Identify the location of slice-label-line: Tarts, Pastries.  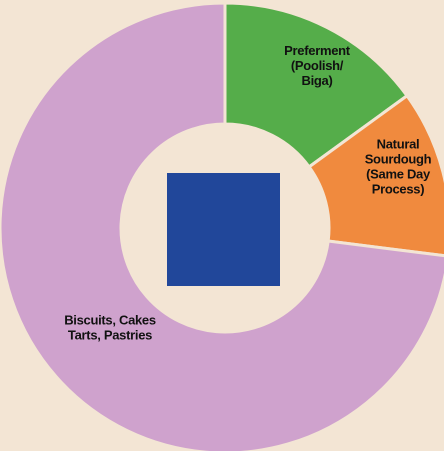
(110, 335).